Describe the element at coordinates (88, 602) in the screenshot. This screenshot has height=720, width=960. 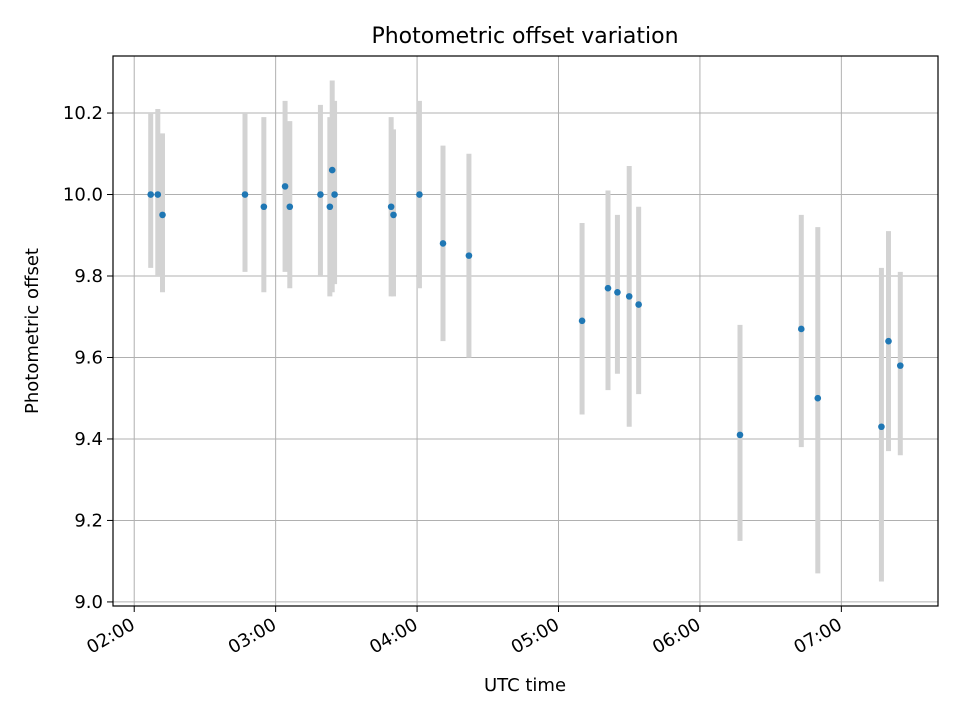
I see `y-tick-label: 9.0` at that location.